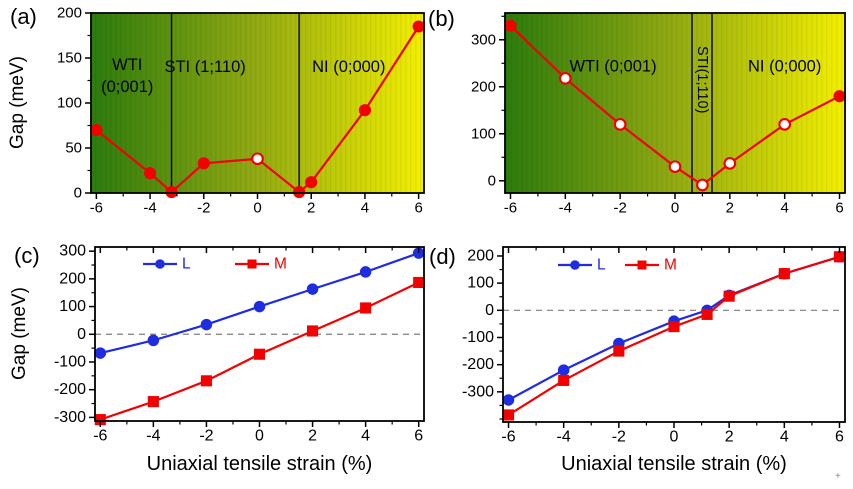 The width and height of the screenshot is (853, 489). Describe the element at coordinates (442, 256) in the screenshot. I see `panel-label-d: (d)` at that location.